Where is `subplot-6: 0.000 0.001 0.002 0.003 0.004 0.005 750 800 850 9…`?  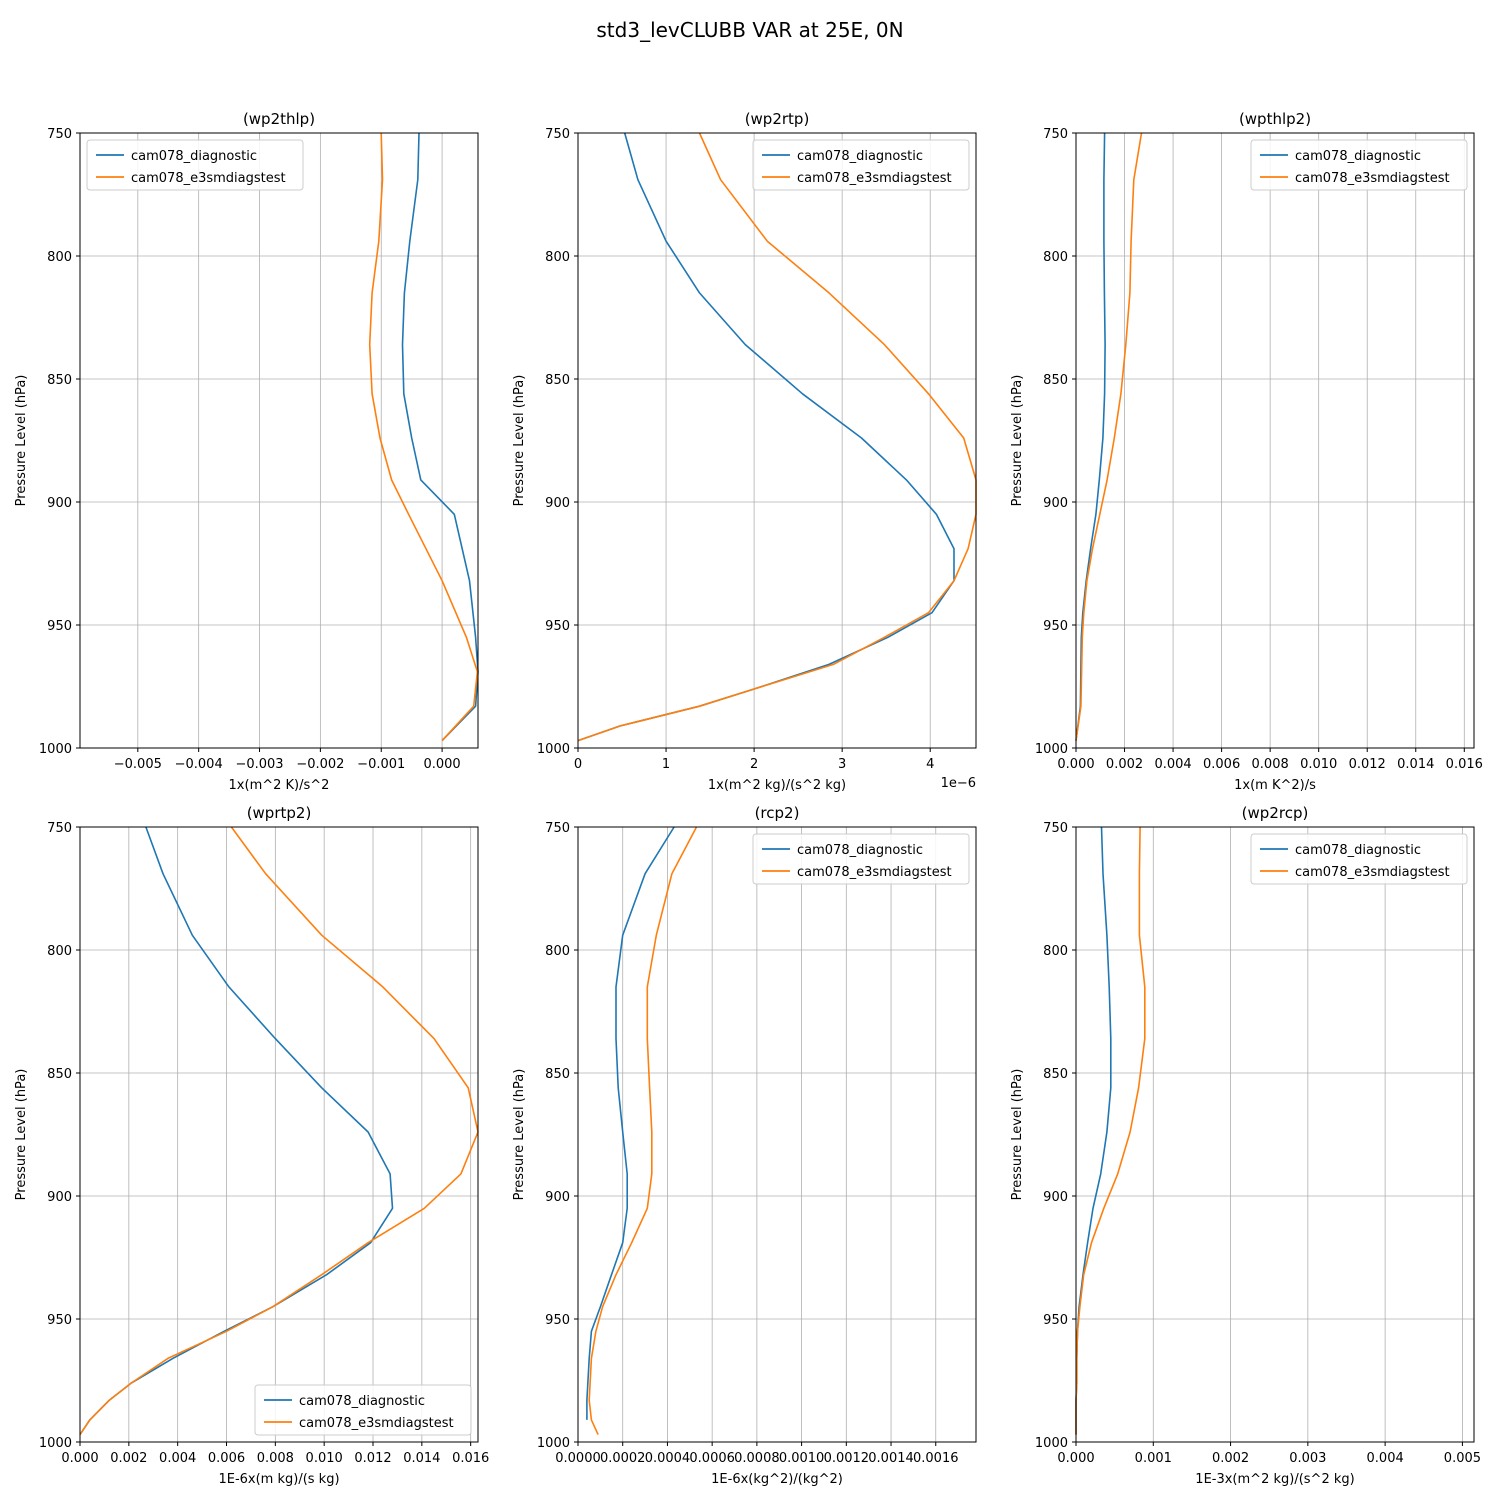 subplot-6: 0.000 0.001 0.002 0.003 0.004 0.005 750 800 850 9… is located at coordinates (1245, 1145).